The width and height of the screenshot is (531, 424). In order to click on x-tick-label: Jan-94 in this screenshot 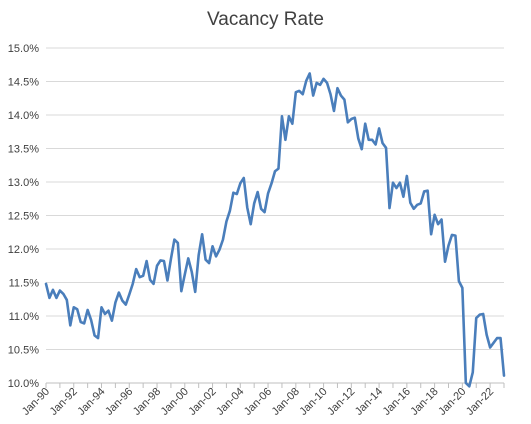, I will do `click(91, 402)`.